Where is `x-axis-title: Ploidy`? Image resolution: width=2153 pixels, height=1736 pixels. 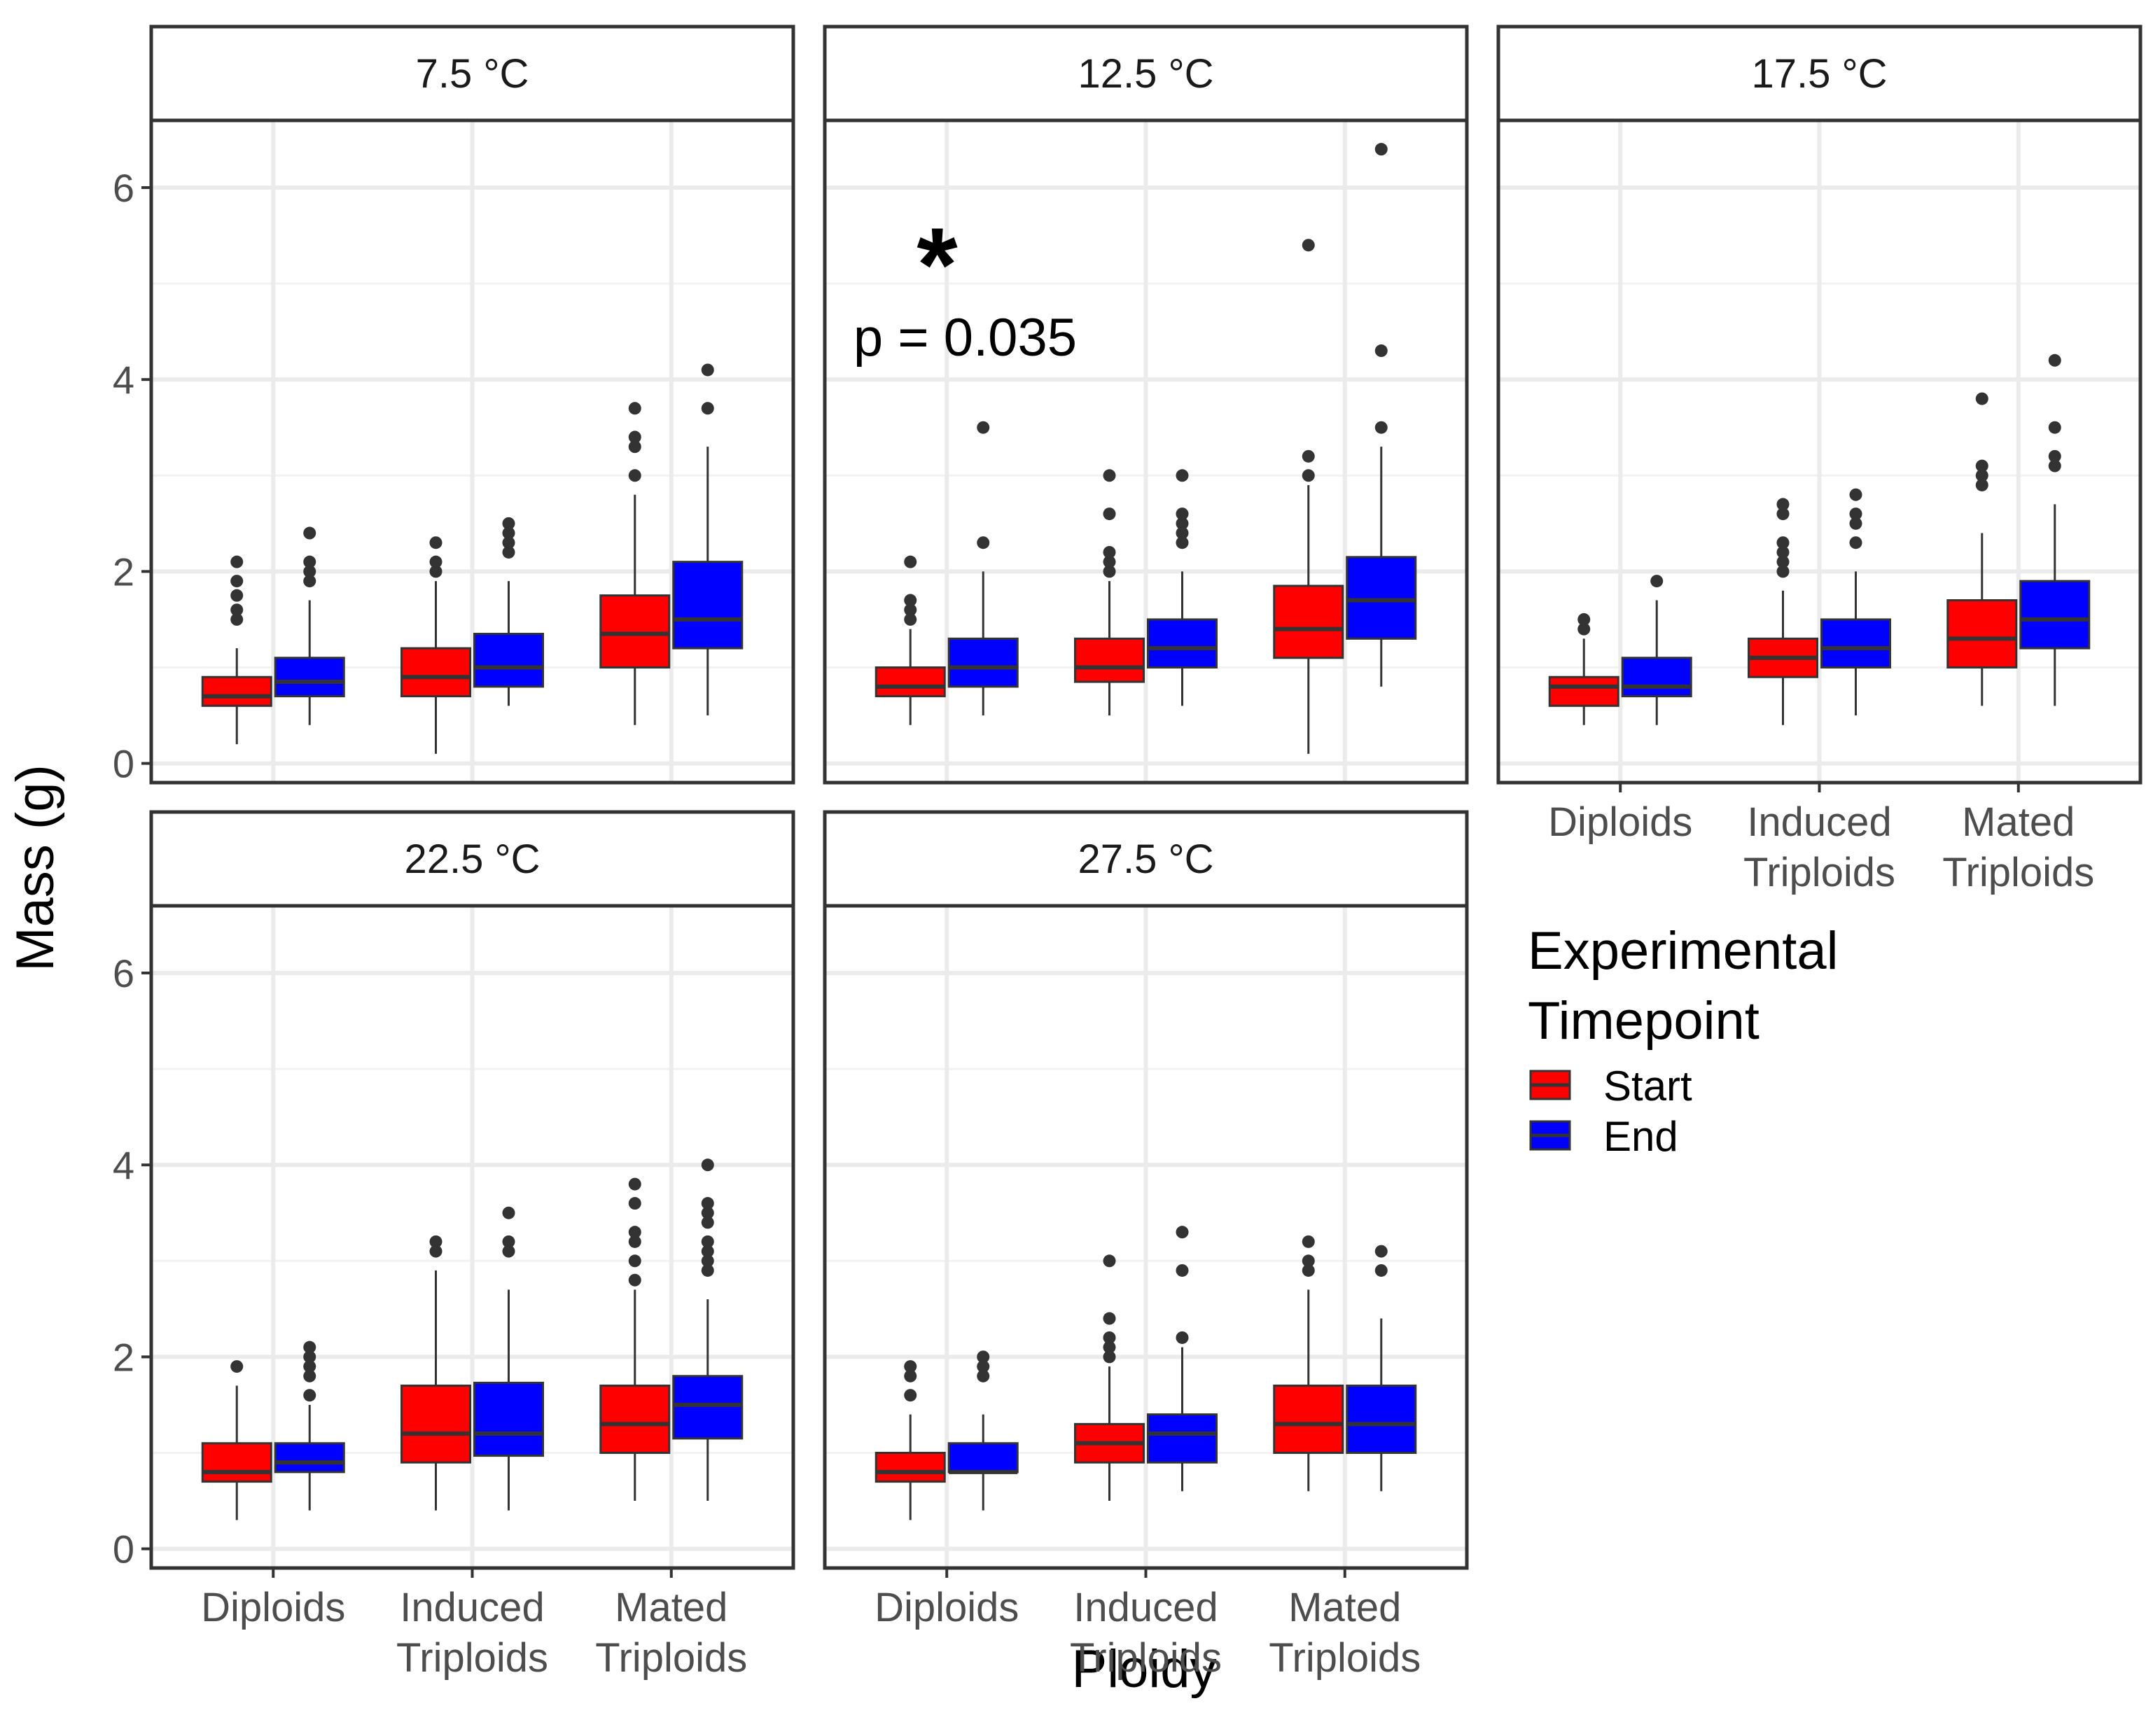 x-axis-title: Ploidy is located at coordinates (1144, 1669).